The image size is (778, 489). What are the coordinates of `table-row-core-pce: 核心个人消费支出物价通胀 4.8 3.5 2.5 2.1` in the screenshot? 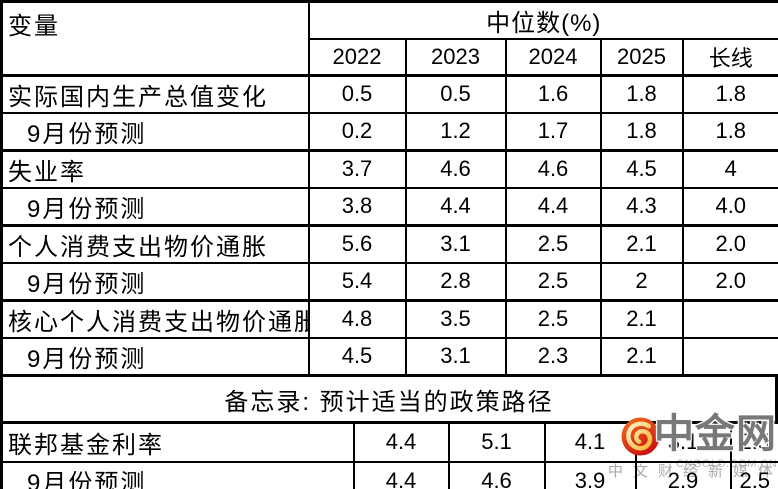 It's located at (389, 318).